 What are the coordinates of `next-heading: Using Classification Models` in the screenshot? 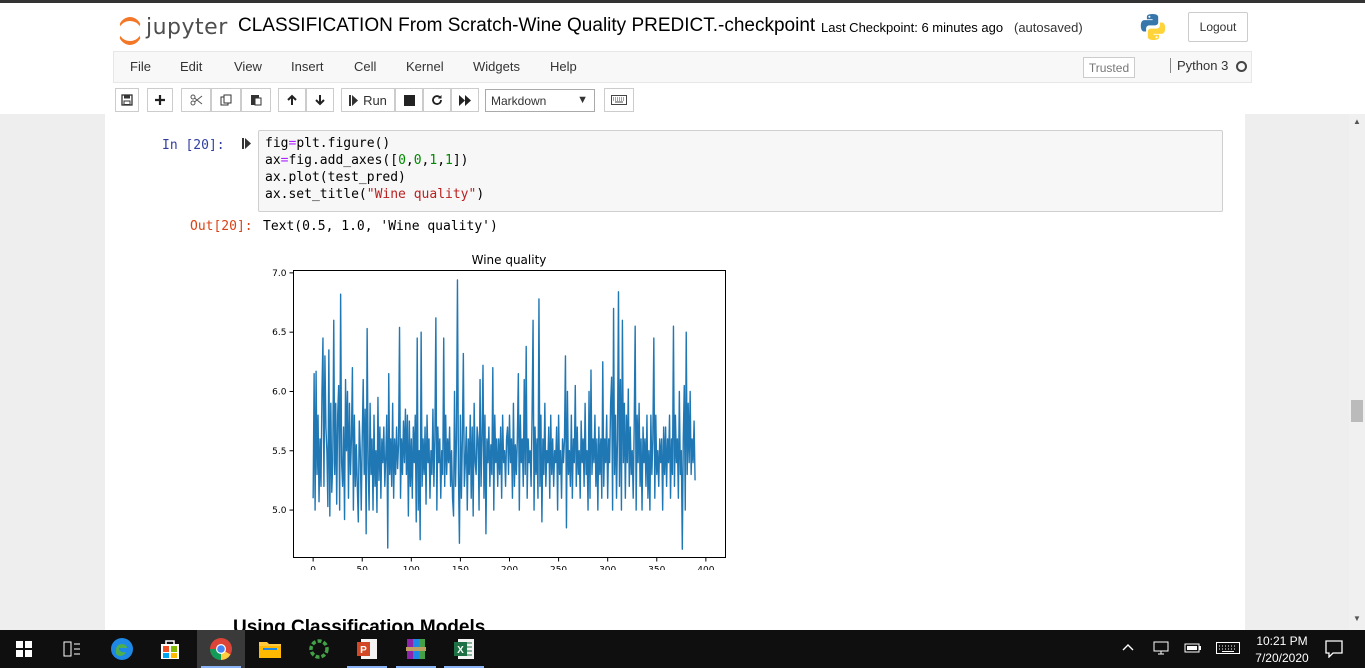 It's located at (359, 623).